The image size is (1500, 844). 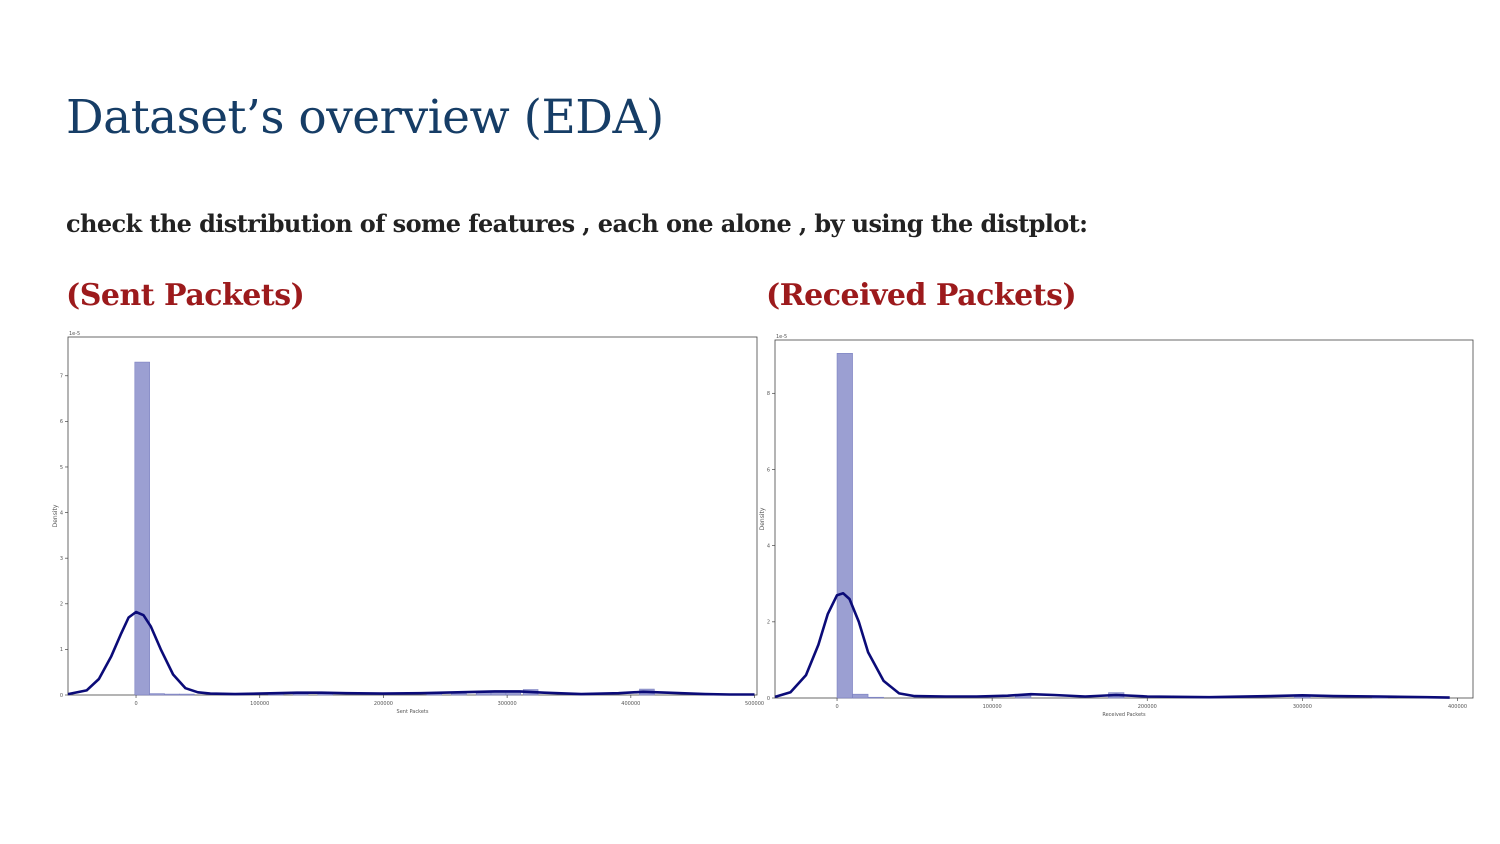 I want to click on received-packets-heading: (Received Packets), so click(x=921, y=295).